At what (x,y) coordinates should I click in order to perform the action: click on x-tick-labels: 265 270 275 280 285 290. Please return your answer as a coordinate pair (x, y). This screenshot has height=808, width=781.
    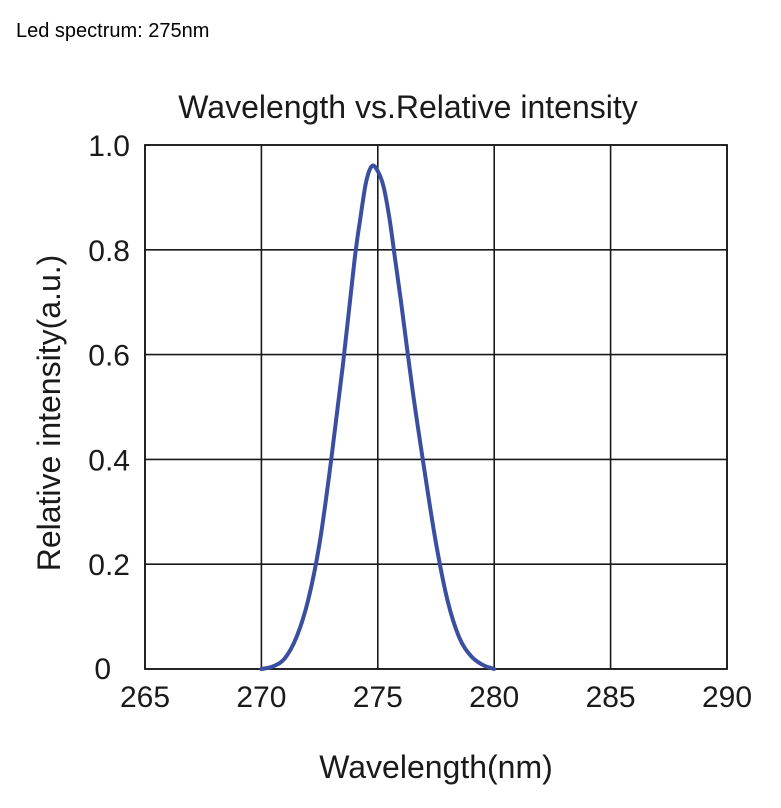
    Looking at the image, I should click on (436, 697).